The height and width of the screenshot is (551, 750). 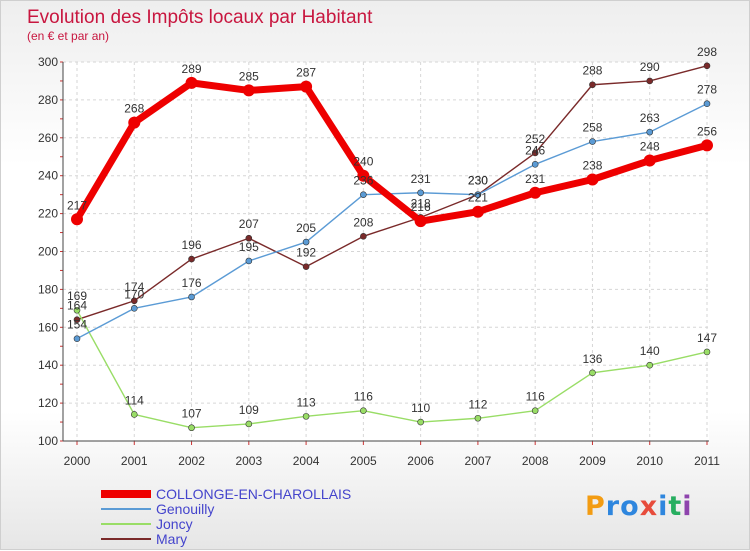 What do you see at coordinates (48, 365) in the screenshot?
I see `y-tick-label: 140` at bounding box center [48, 365].